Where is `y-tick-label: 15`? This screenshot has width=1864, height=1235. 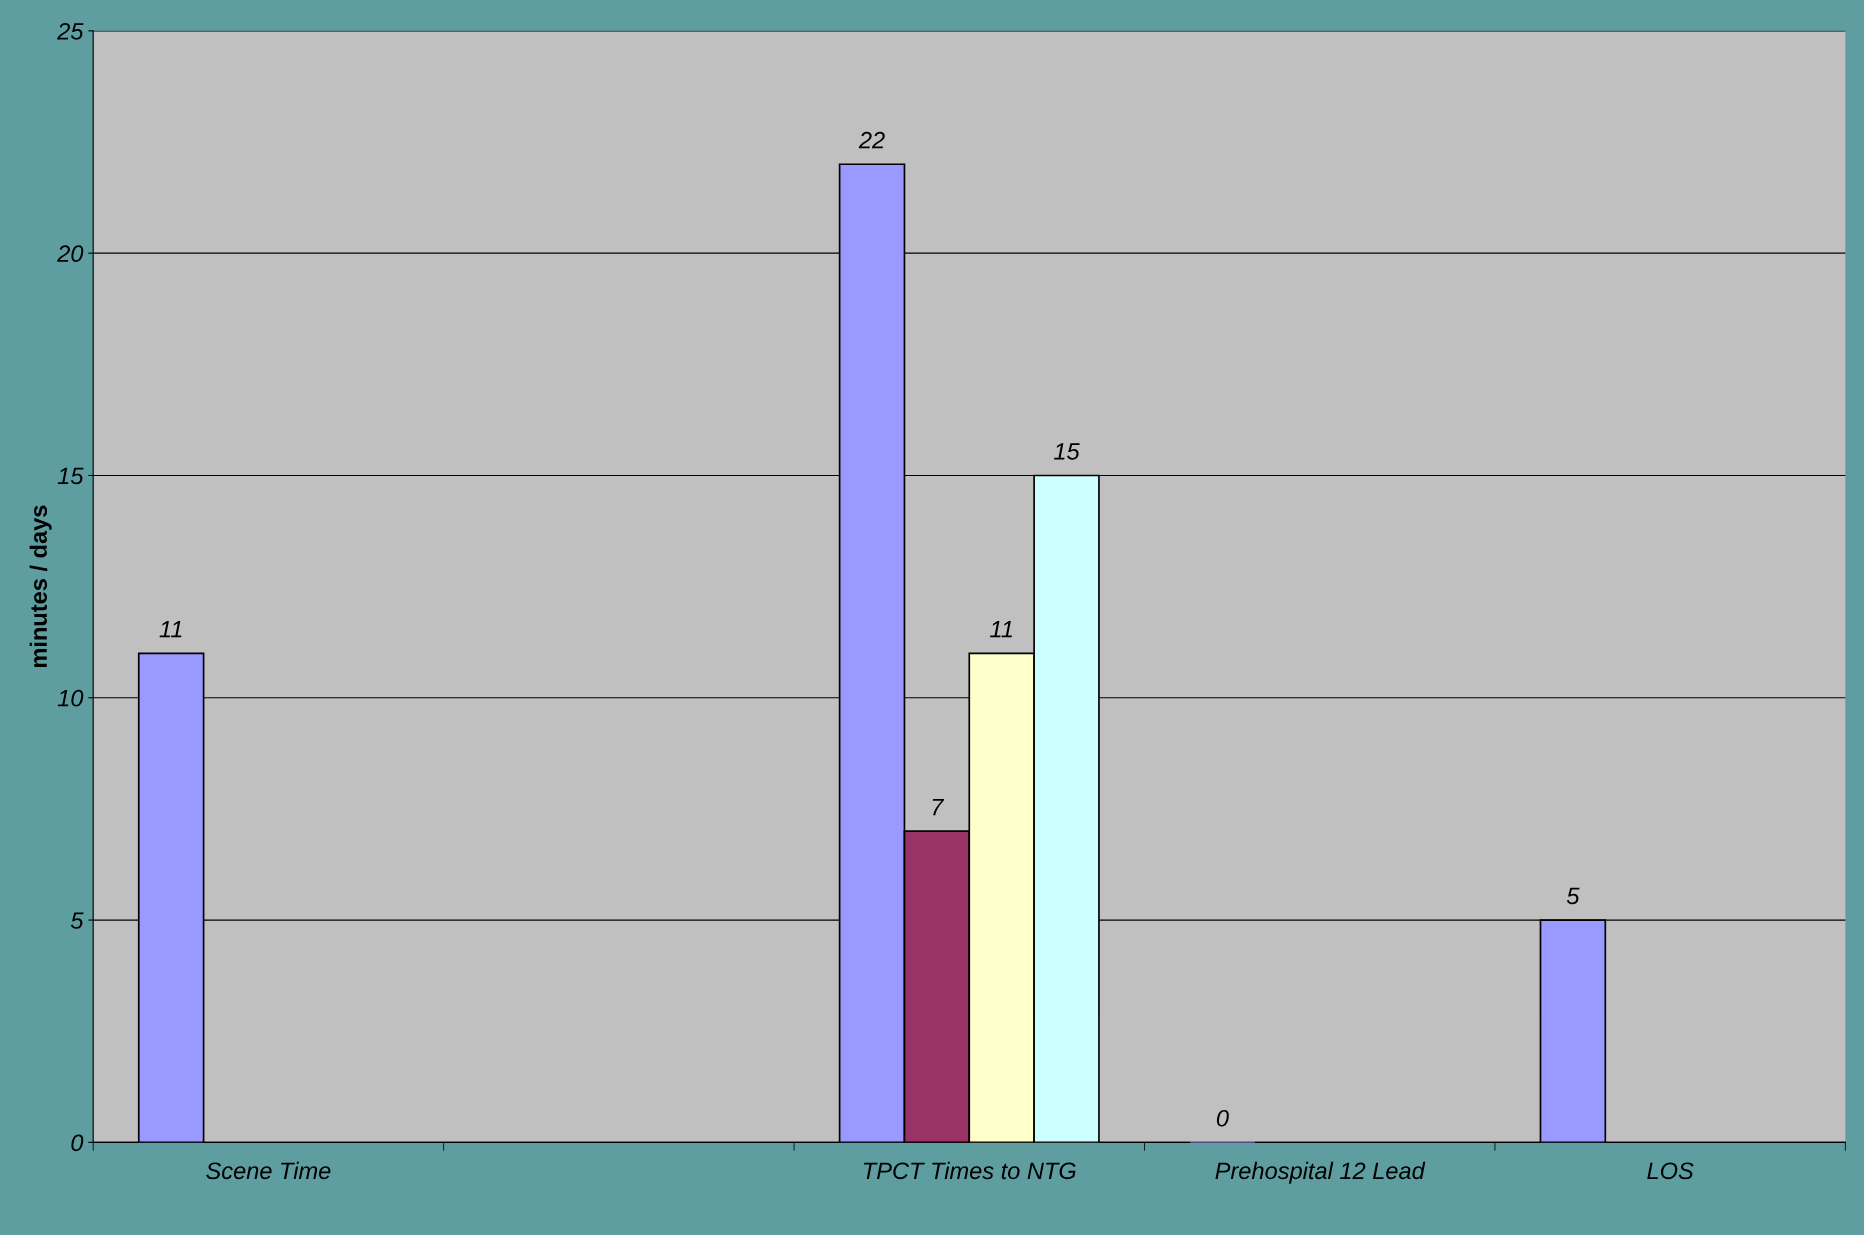
y-tick-label: 15 is located at coordinates (70, 476).